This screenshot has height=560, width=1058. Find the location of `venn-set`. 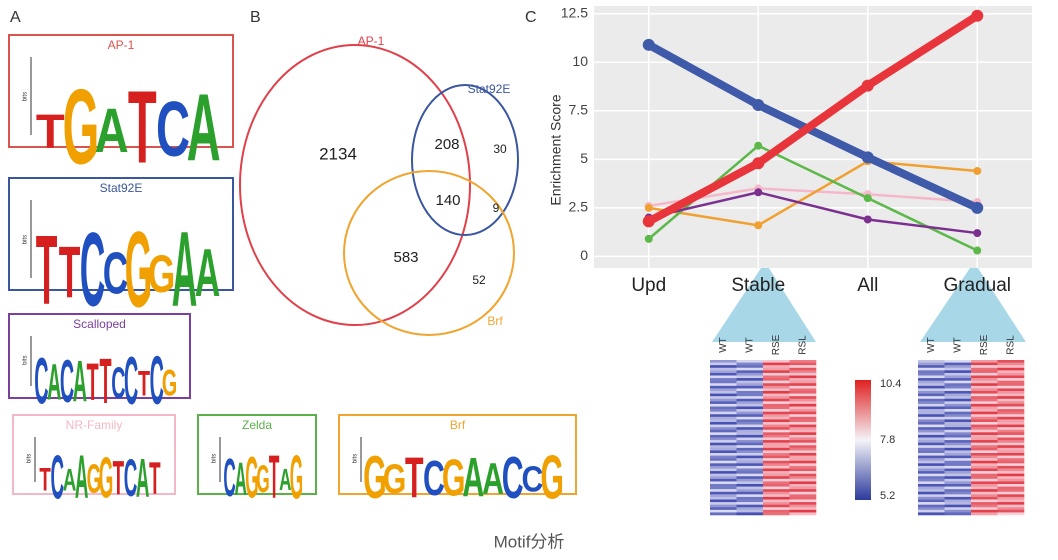

venn-set is located at coordinates (465, 160).